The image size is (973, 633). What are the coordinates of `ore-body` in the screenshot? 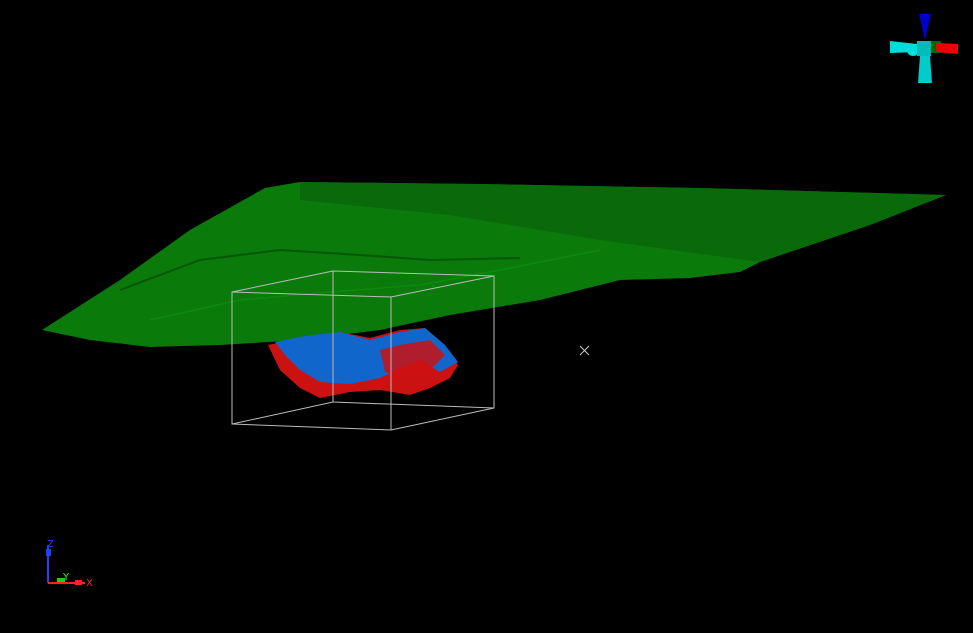 It's located at (363, 363).